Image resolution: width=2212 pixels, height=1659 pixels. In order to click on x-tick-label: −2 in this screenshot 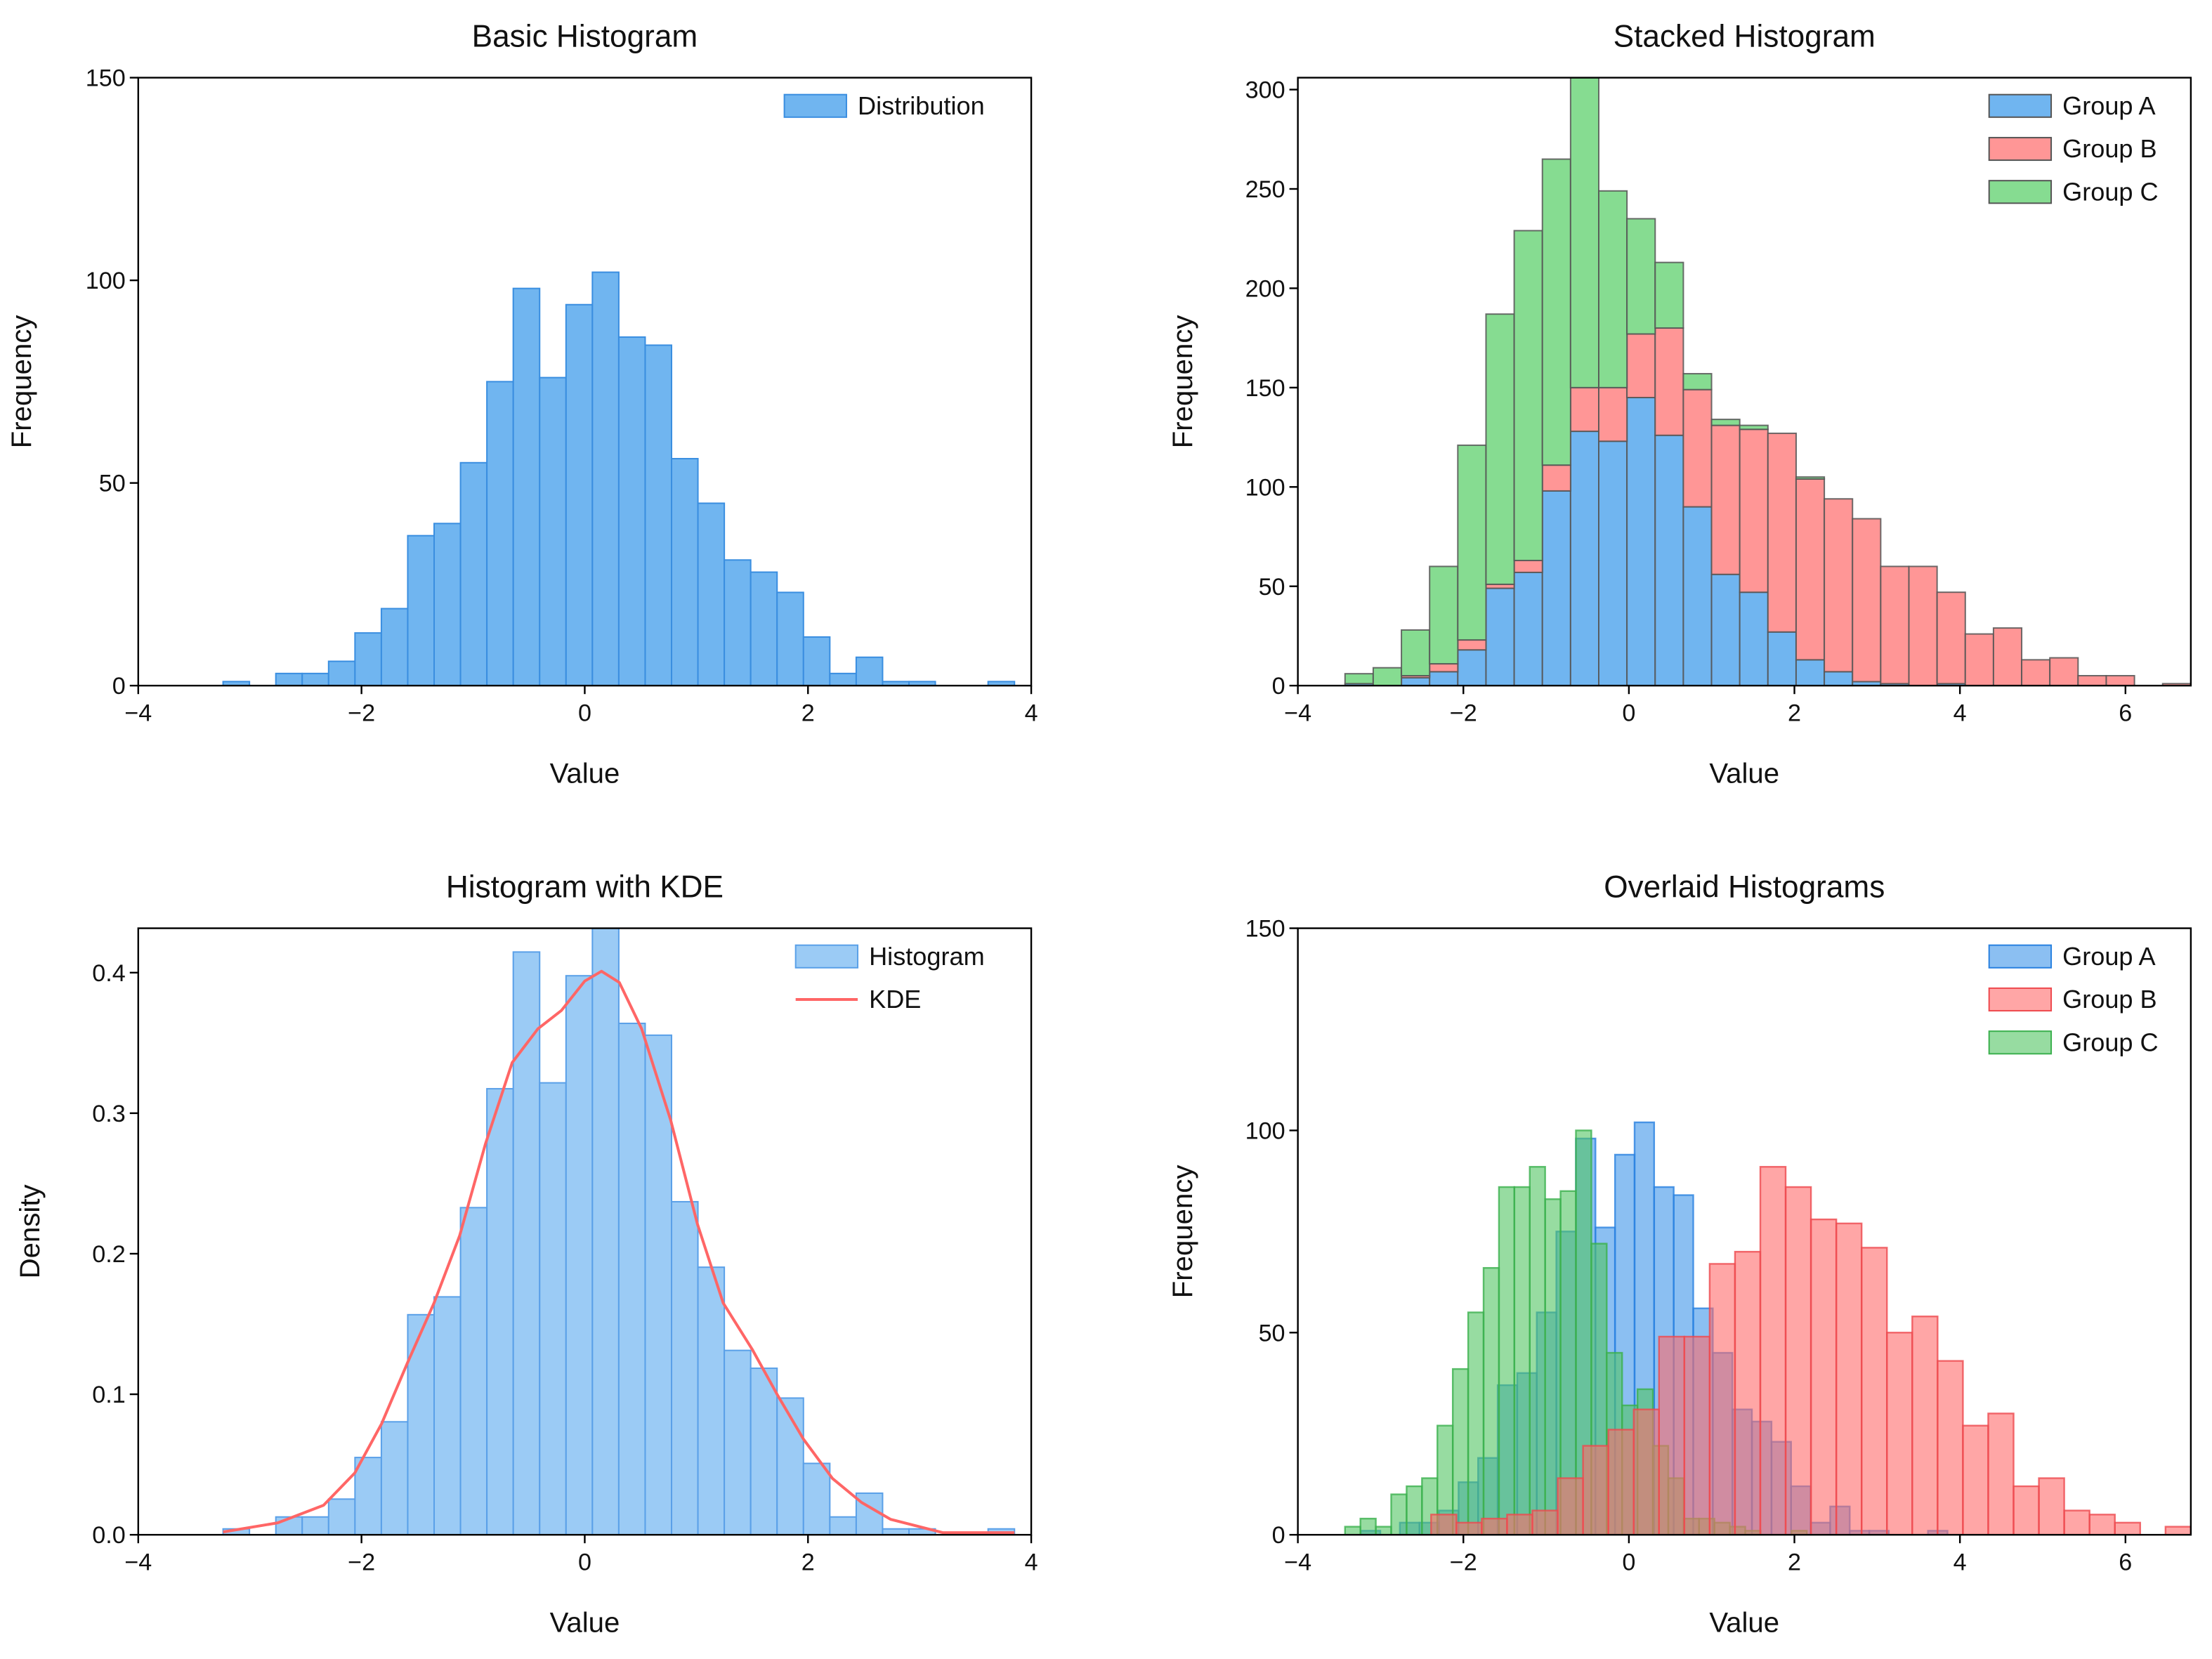, I will do `click(361, 1562)`.